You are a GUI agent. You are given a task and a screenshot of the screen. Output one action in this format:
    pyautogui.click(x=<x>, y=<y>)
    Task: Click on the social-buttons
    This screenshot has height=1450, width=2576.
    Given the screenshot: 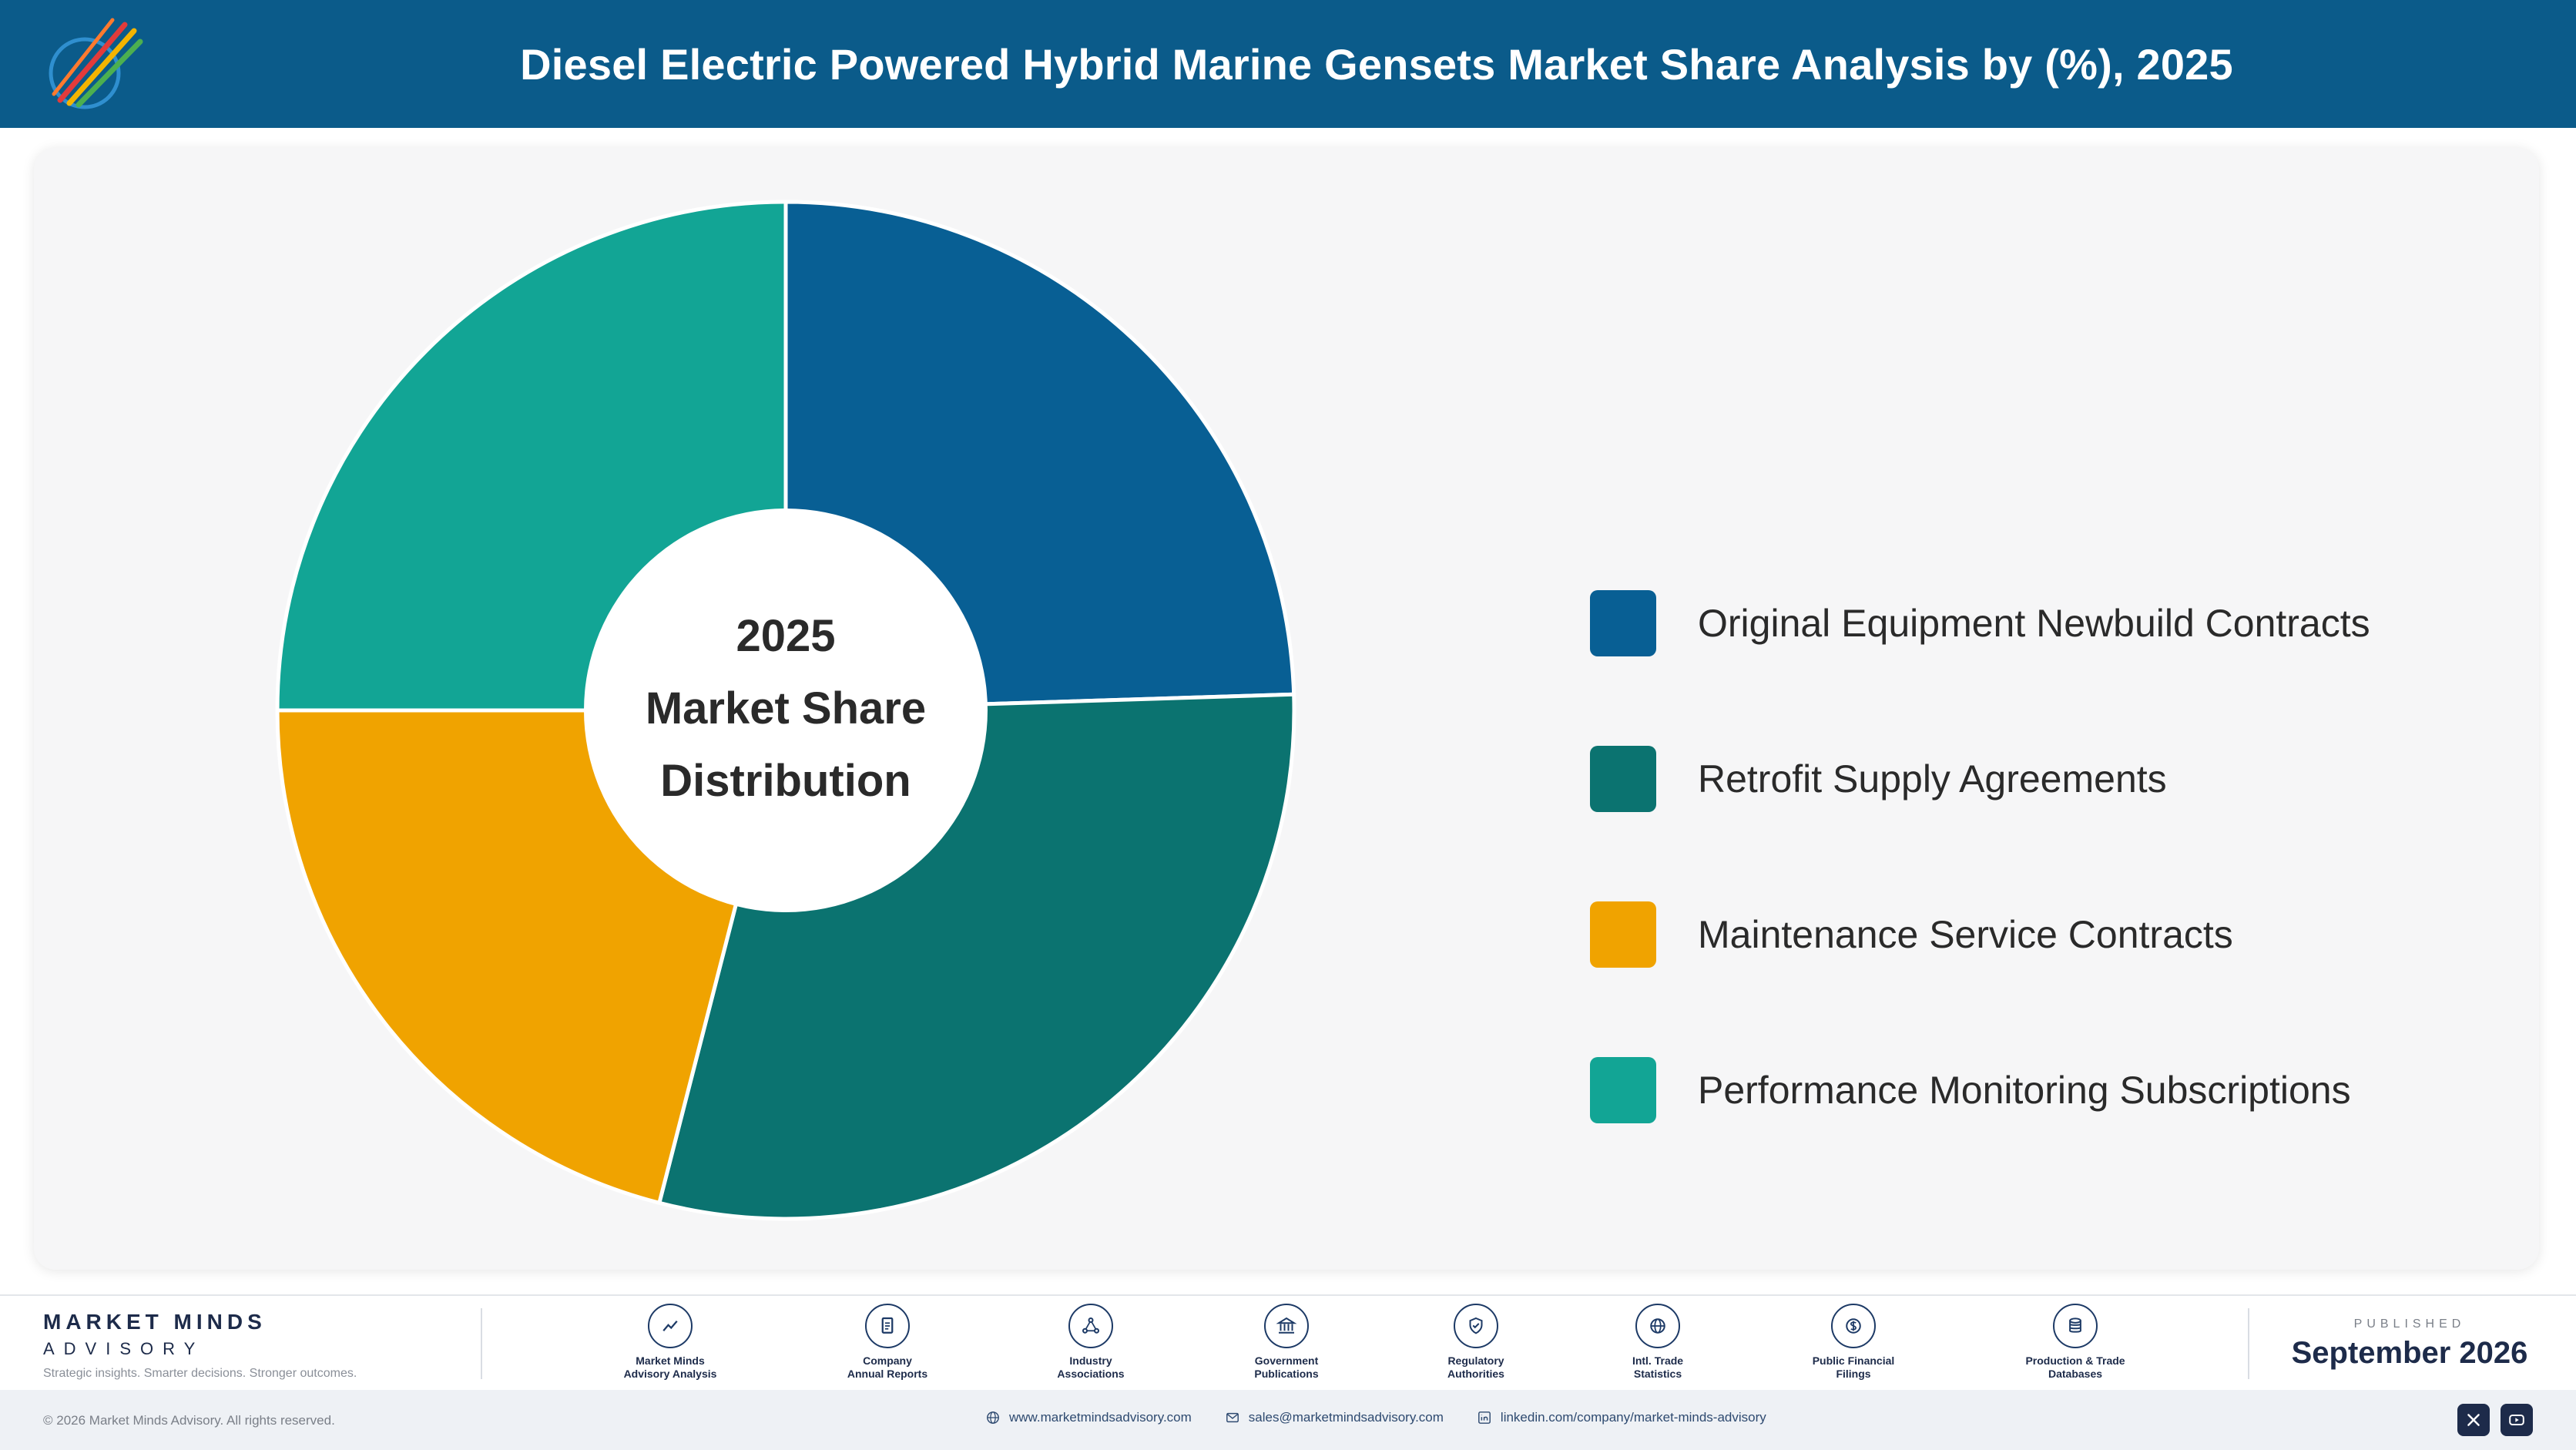 What is the action you would take?
    pyautogui.click(x=2490, y=1420)
    